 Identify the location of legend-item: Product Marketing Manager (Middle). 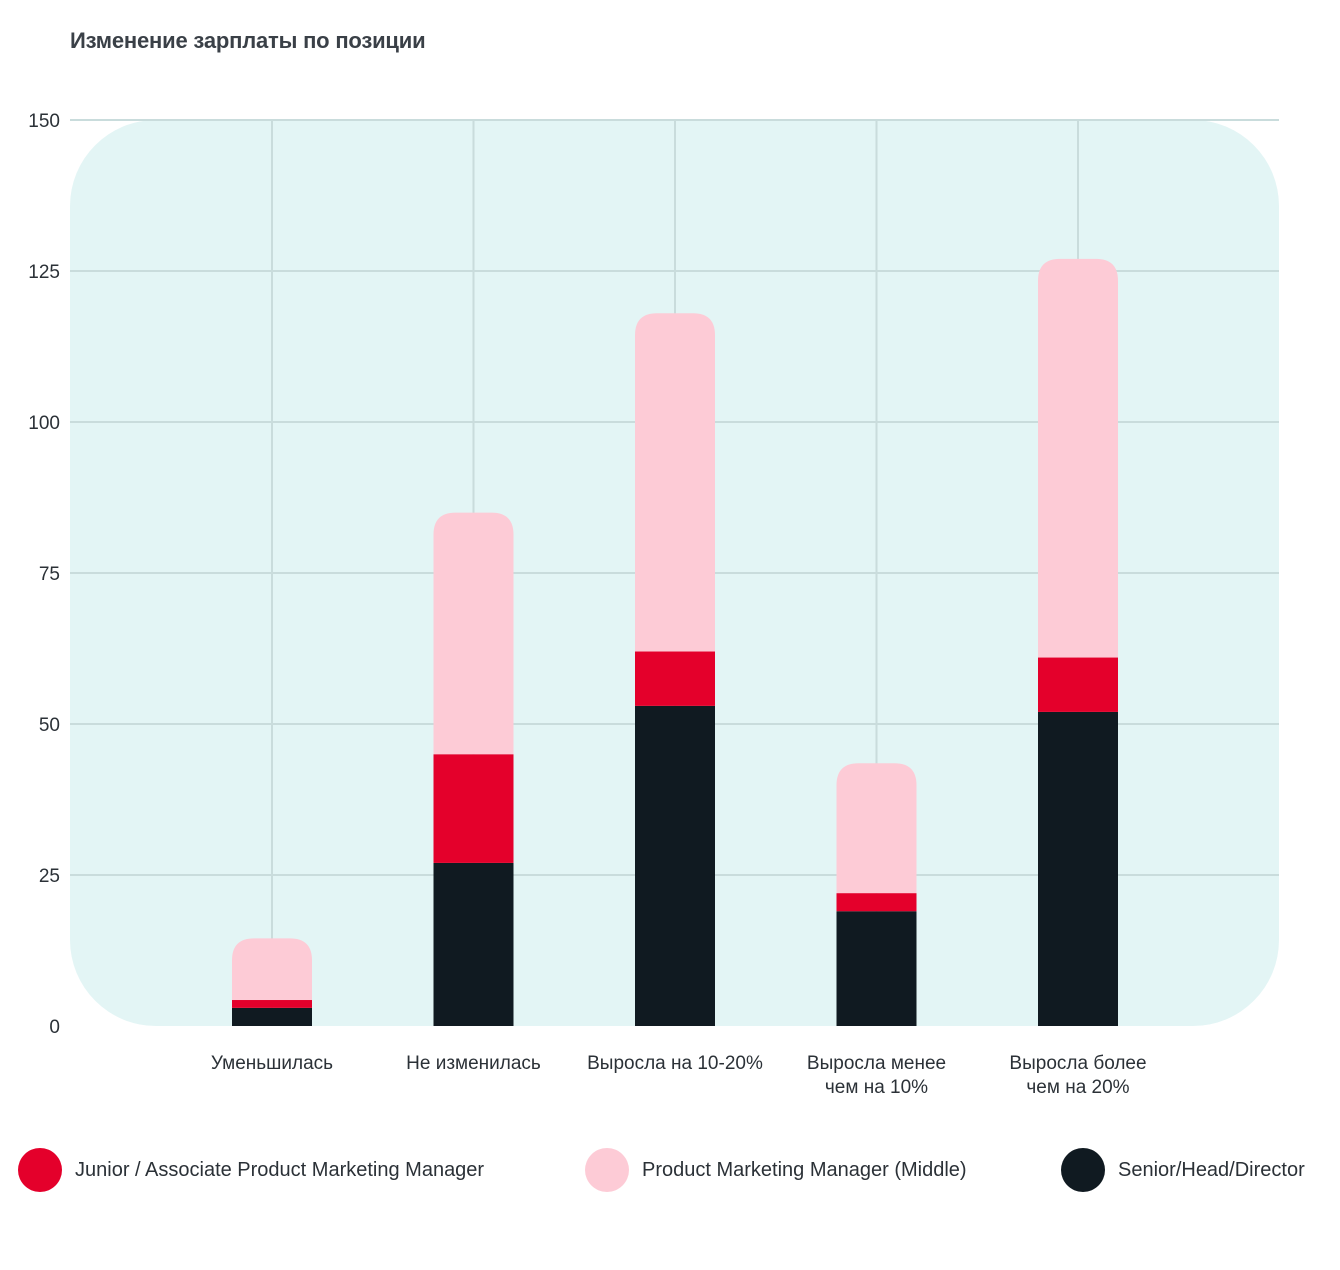
(776, 1170).